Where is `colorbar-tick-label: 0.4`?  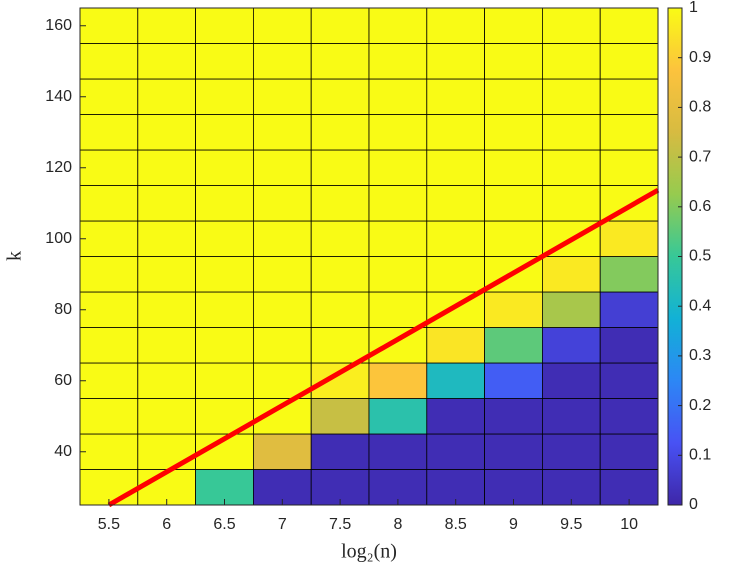 colorbar-tick-label: 0.4 is located at coordinates (700, 305).